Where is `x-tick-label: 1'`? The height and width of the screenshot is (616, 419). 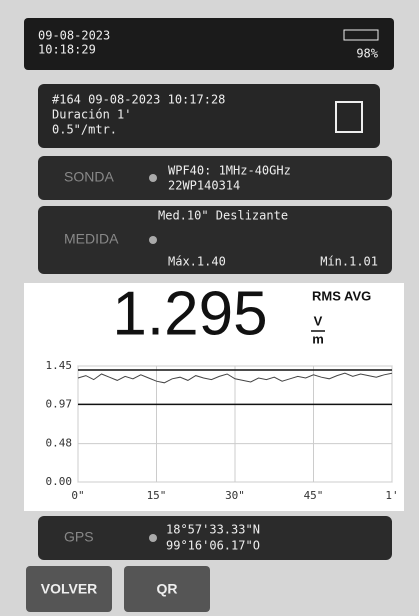 x-tick-label: 1' is located at coordinates (391, 495).